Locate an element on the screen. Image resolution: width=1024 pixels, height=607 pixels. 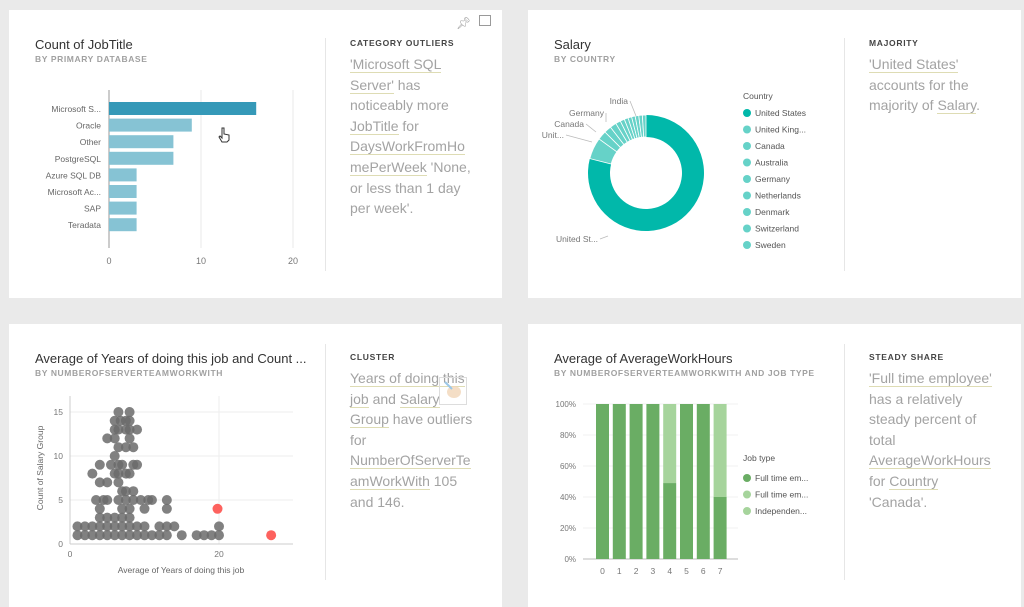
drag-hand-icon is located at coordinates (453, 391).